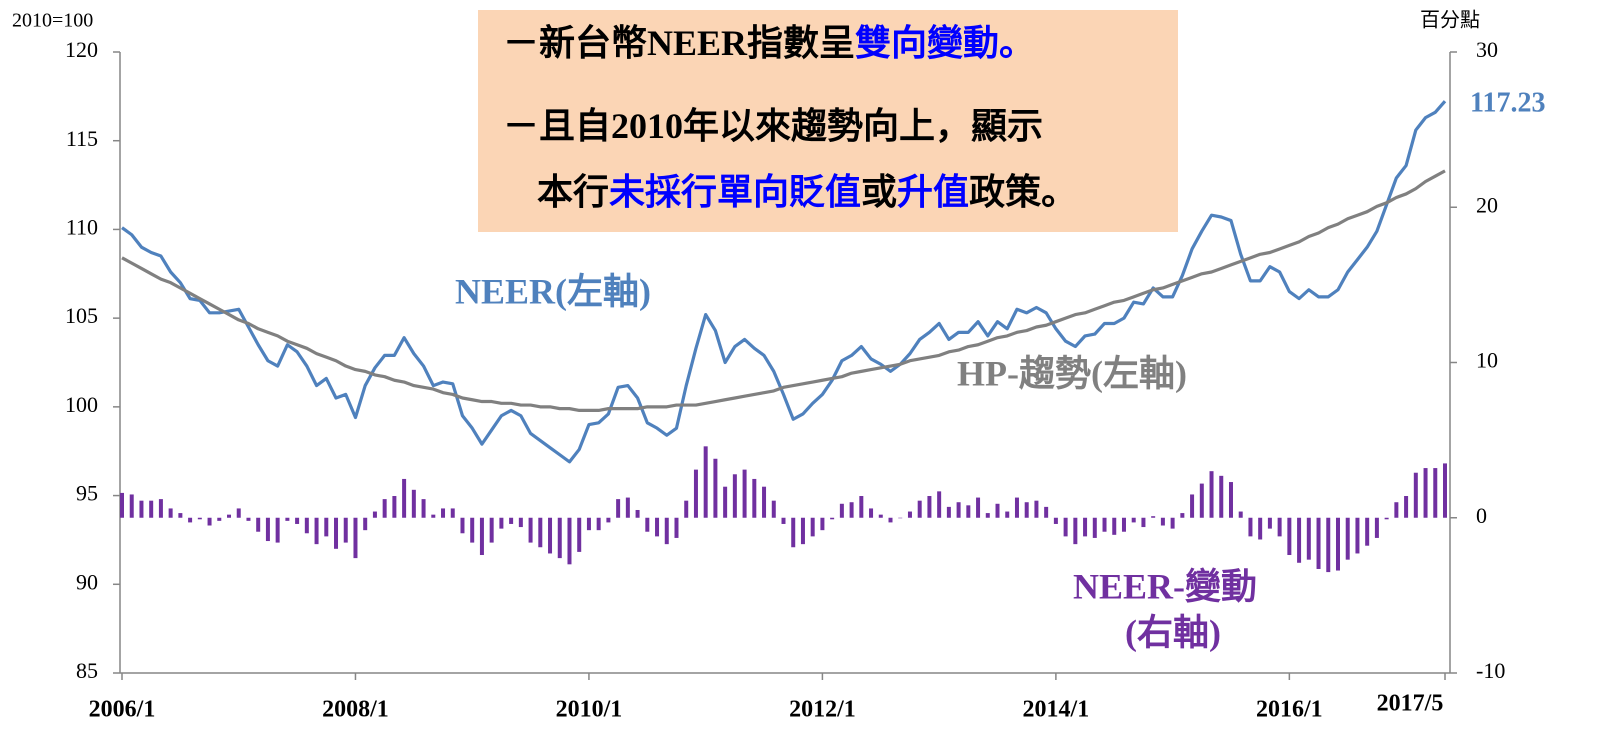 This screenshot has width=1607, height=741. Describe the element at coordinates (1487, 49) in the screenshot. I see `y2-tick-label: 30` at that location.